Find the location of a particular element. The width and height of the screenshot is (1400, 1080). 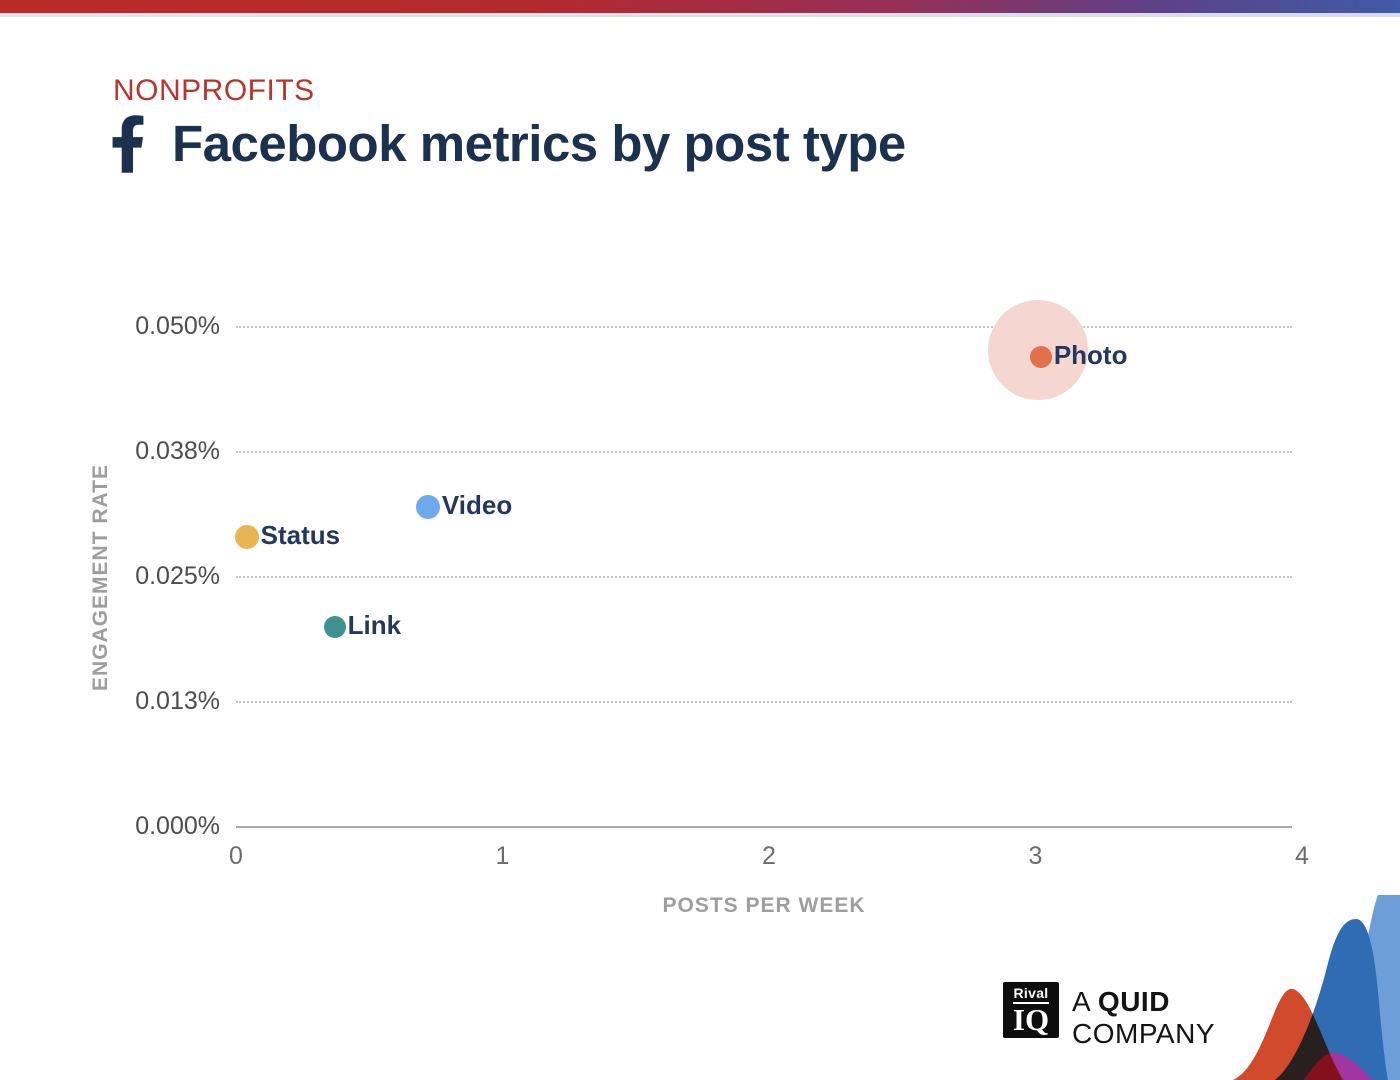

title-row: Facebook metrics by post type is located at coordinates (508, 143).